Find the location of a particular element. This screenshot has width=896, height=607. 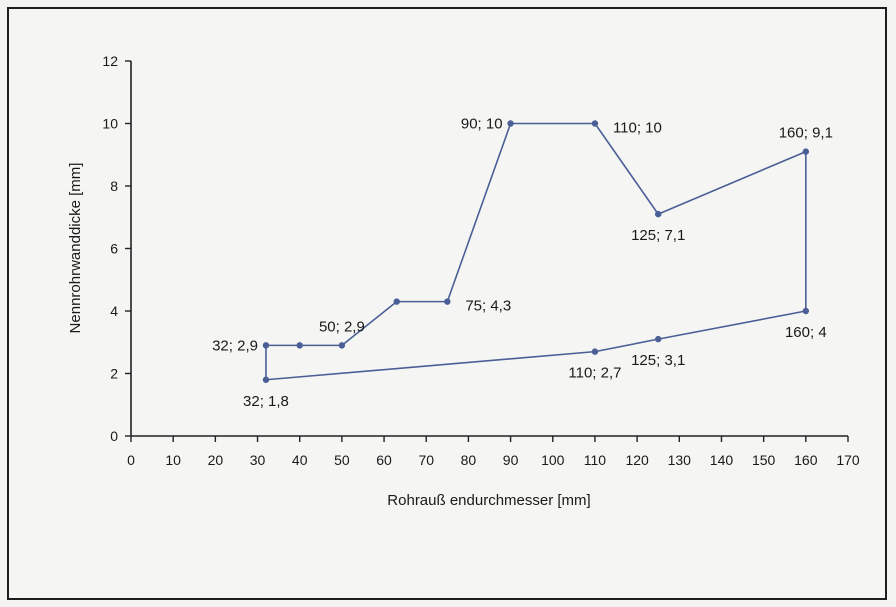

y-axis-title: Nennrohrwanddicke [mm] is located at coordinates (75, 248).